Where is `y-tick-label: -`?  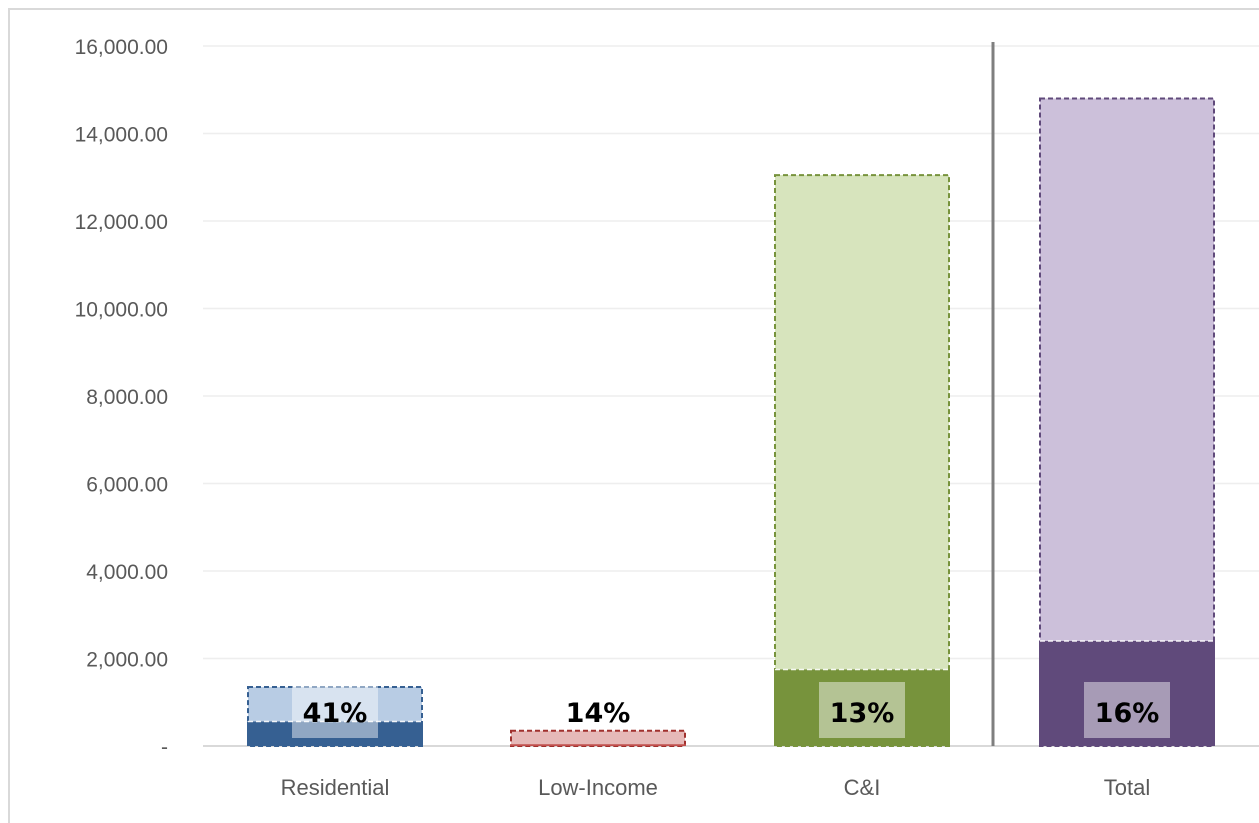 y-tick-label: - is located at coordinates (164, 747).